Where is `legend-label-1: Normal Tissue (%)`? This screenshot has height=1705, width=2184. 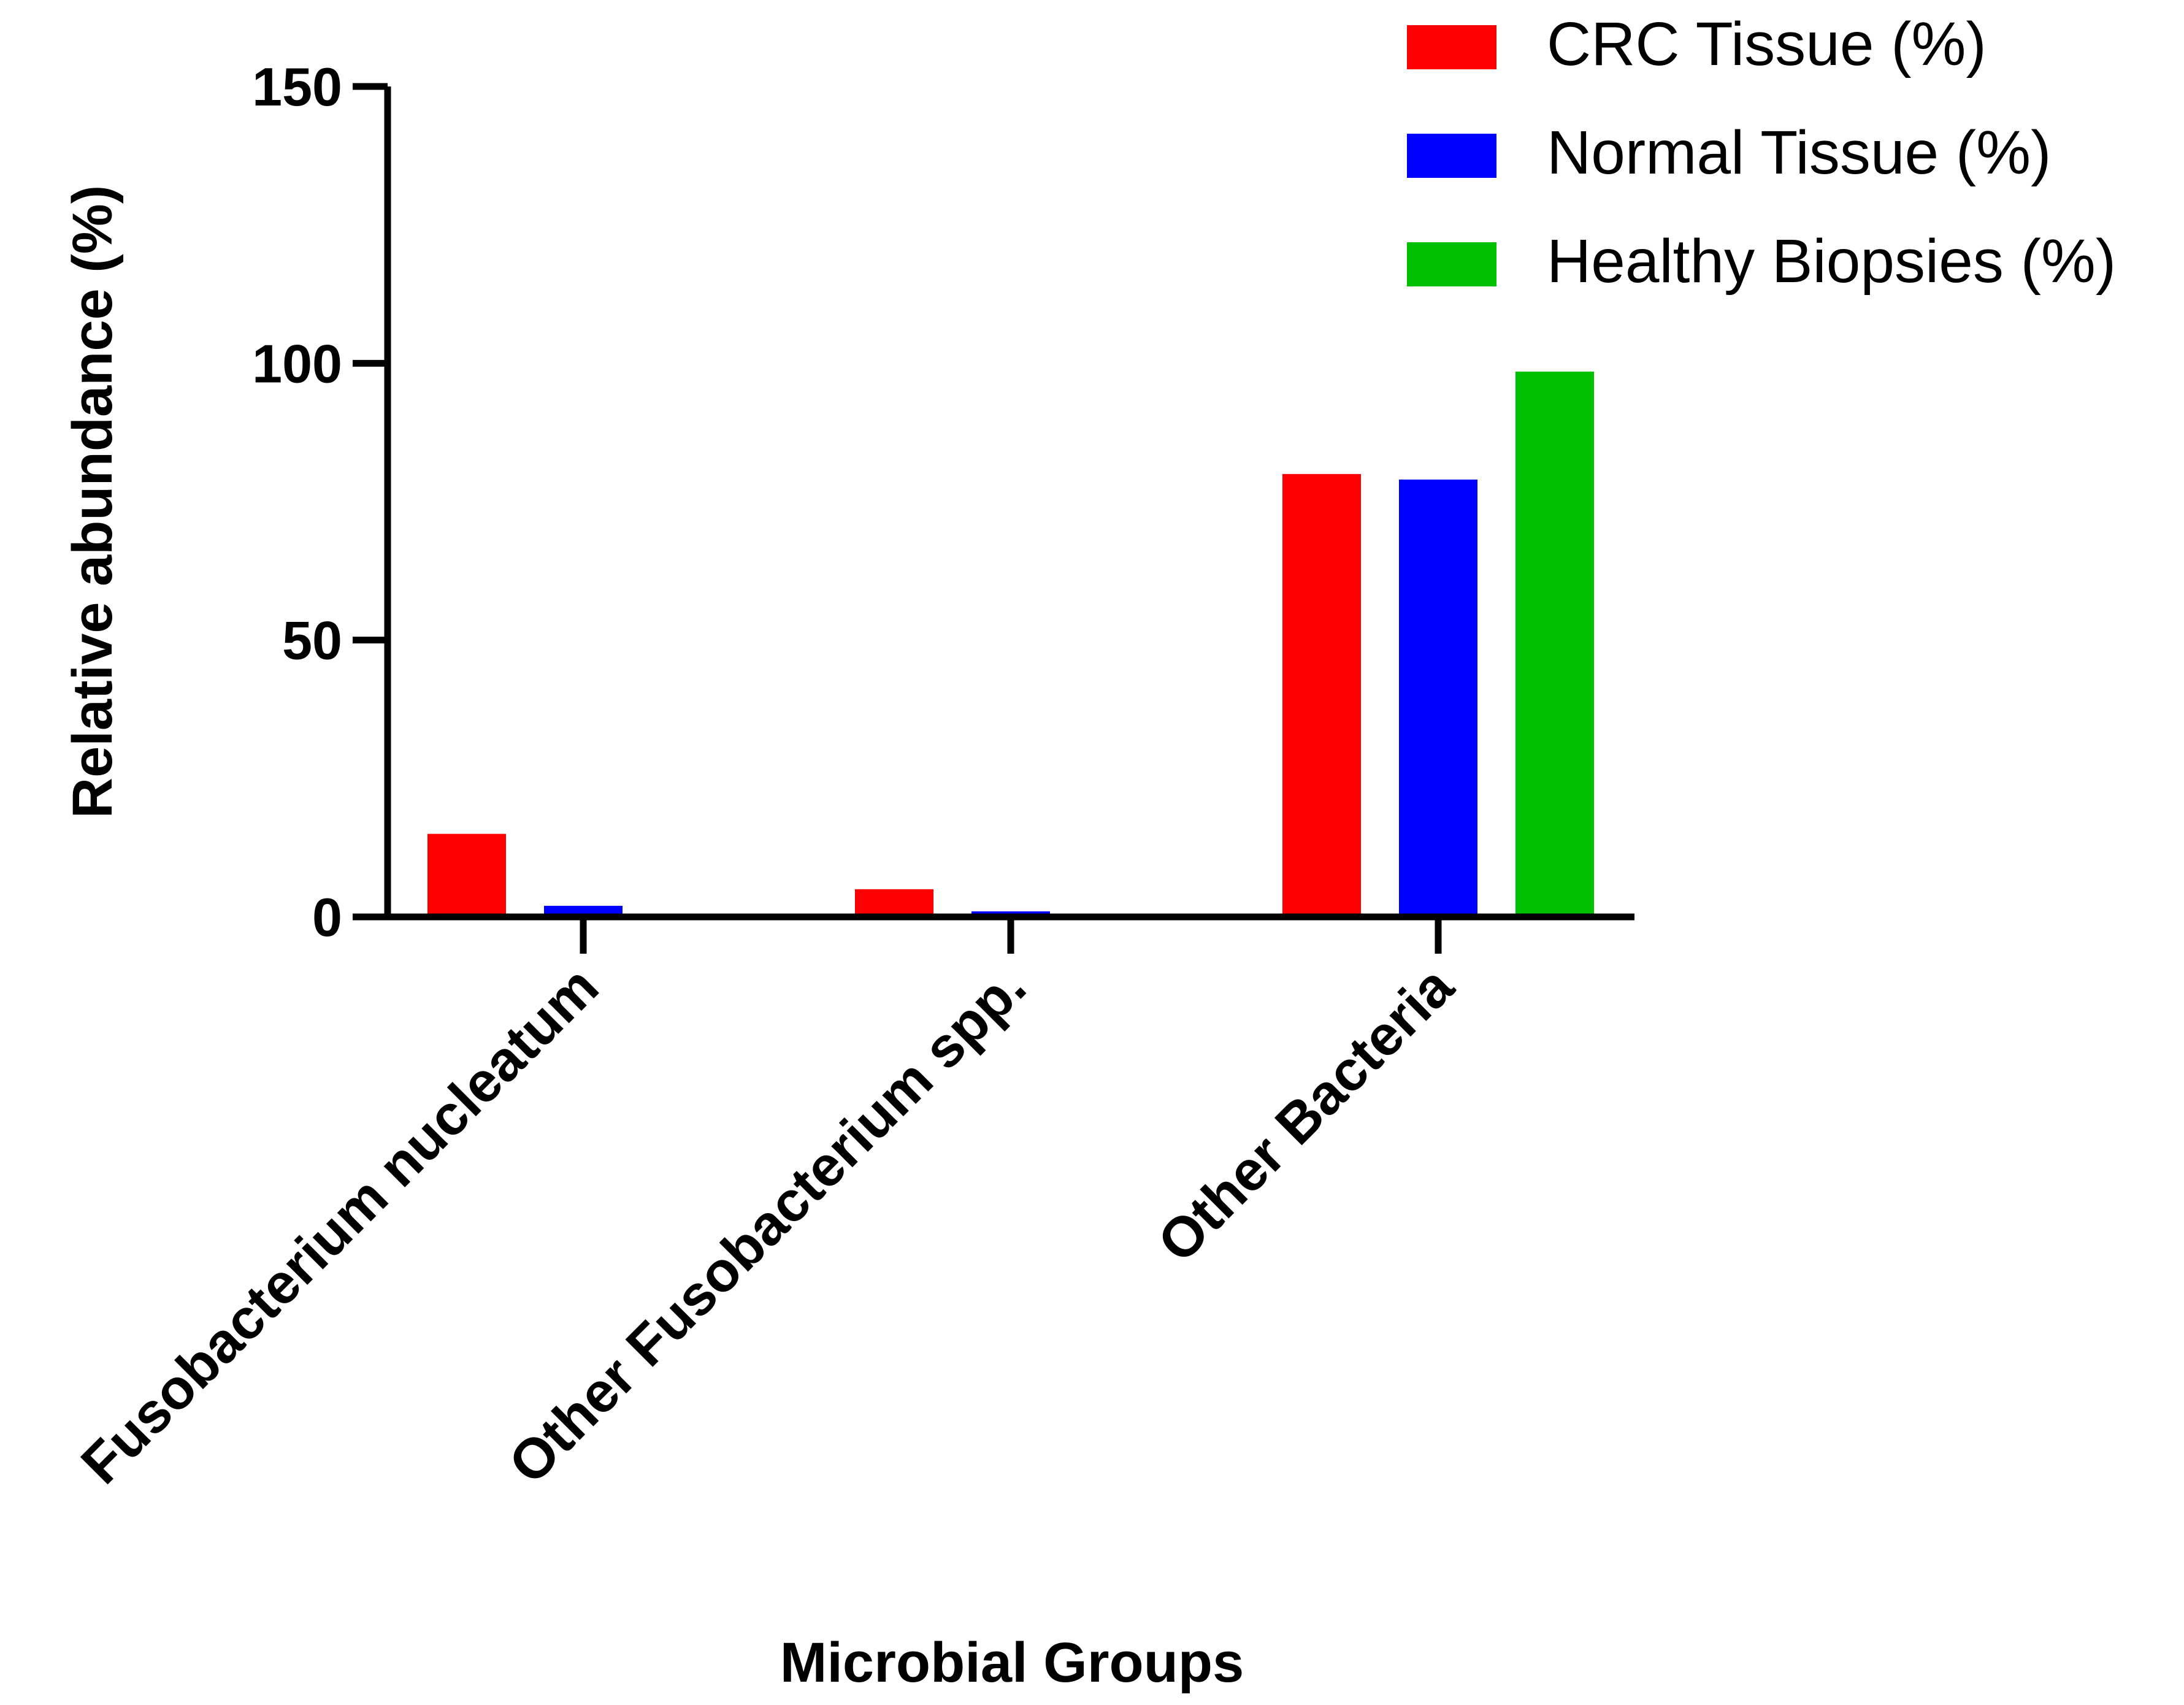 legend-label-1: Normal Tissue (%) is located at coordinates (1799, 152).